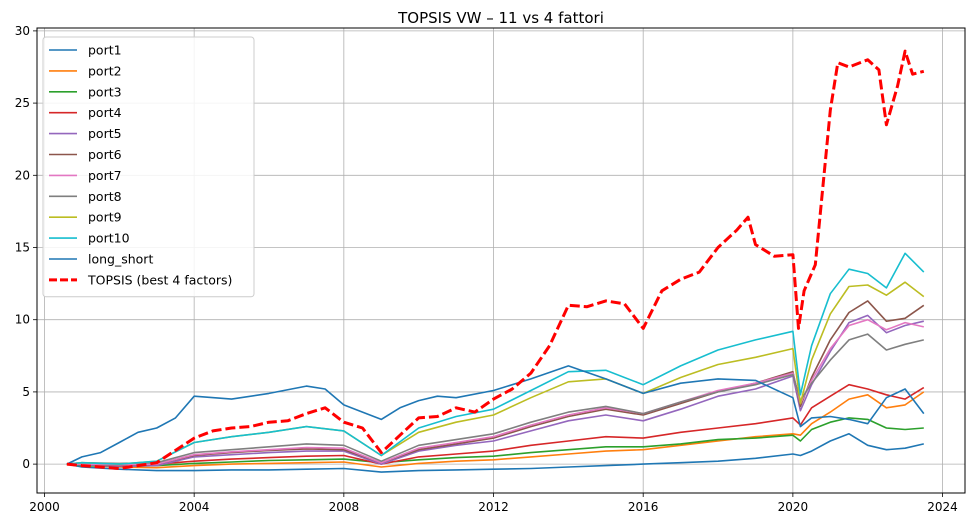 This screenshot has height=523, width=973. Describe the element at coordinates (26, 464) in the screenshot. I see `y-tick-label: 0` at that location.